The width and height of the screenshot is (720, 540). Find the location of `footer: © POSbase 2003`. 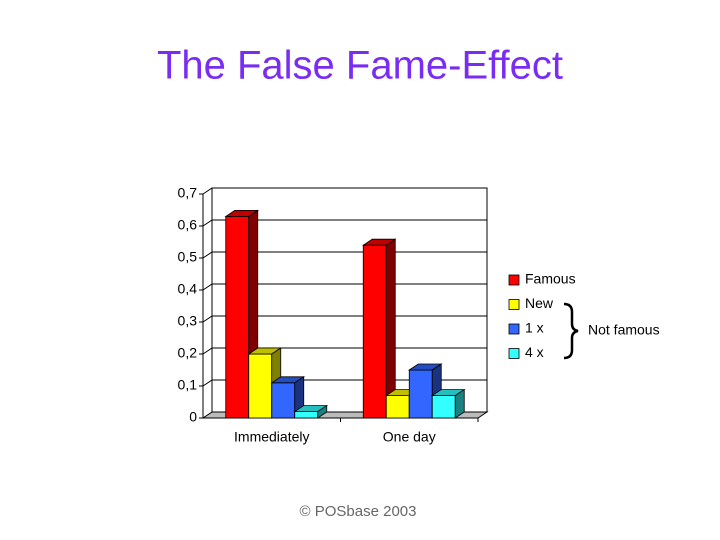

footer: © POSbase 2003 is located at coordinates (358, 511).